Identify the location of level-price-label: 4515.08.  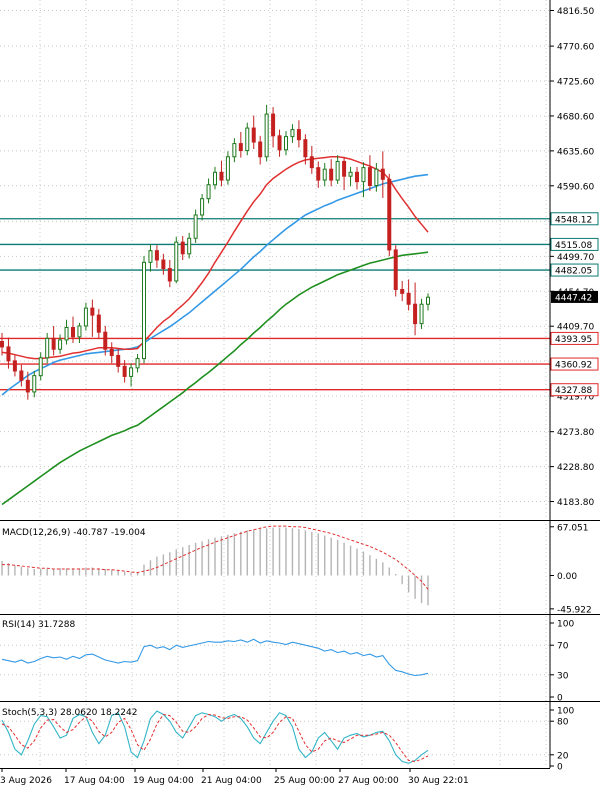
(573, 246).